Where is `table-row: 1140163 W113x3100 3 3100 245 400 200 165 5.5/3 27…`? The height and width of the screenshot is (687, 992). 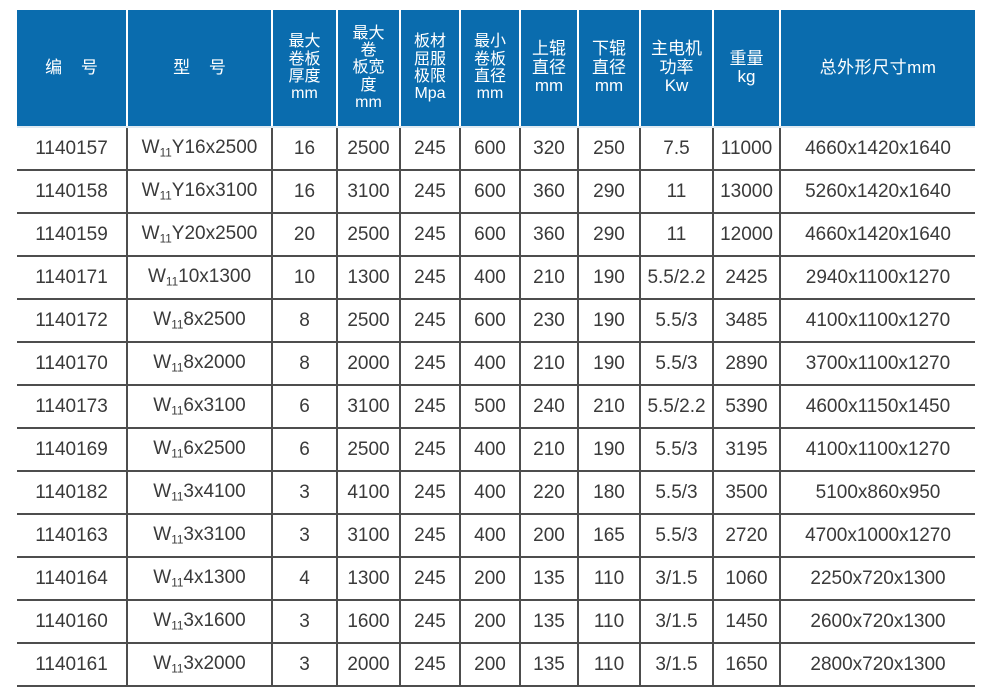
table-row: 1140163 W113x3100 3 3100 245 400 200 165 5.5/3 27… is located at coordinates (496, 535).